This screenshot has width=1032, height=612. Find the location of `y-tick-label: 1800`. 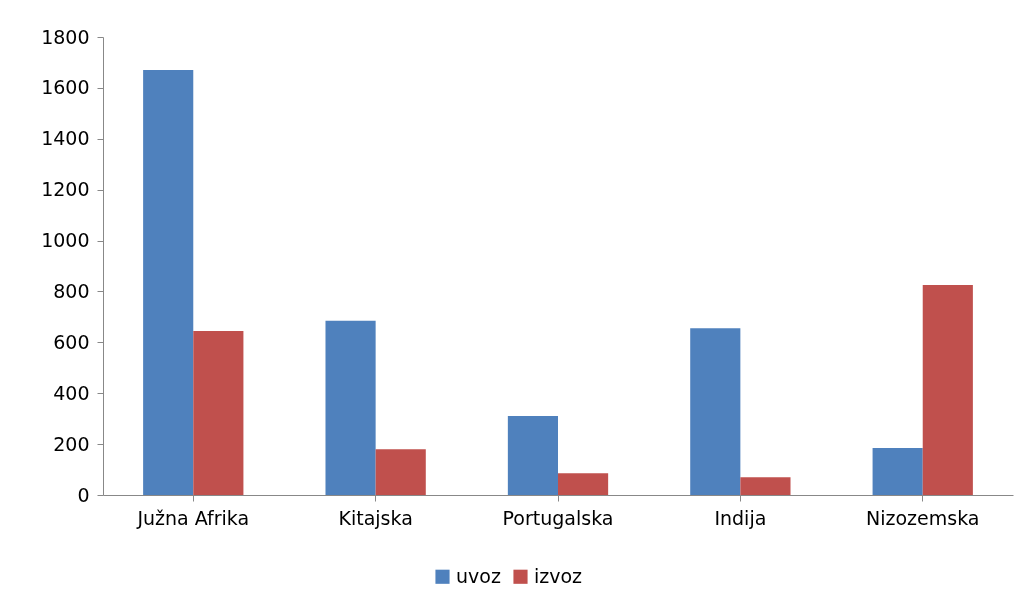

y-tick-label: 1800 is located at coordinates (65, 36).